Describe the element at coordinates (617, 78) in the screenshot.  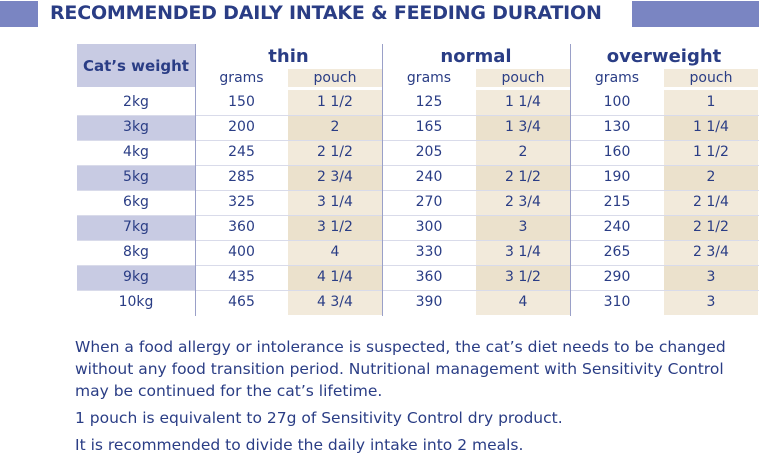
I see `subheader-overweight-grams: grams` at that location.